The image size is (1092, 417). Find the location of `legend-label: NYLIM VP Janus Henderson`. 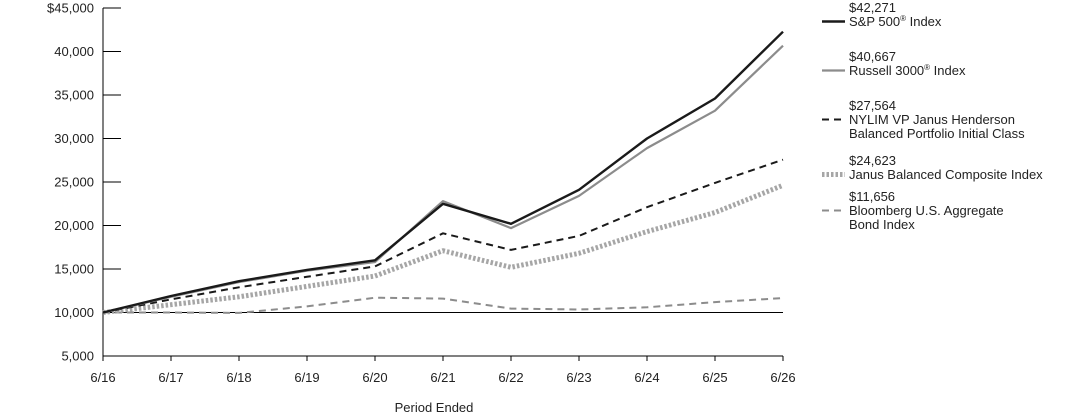

legend-label: NYLIM VP Janus Henderson is located at coordinates (932, 119).